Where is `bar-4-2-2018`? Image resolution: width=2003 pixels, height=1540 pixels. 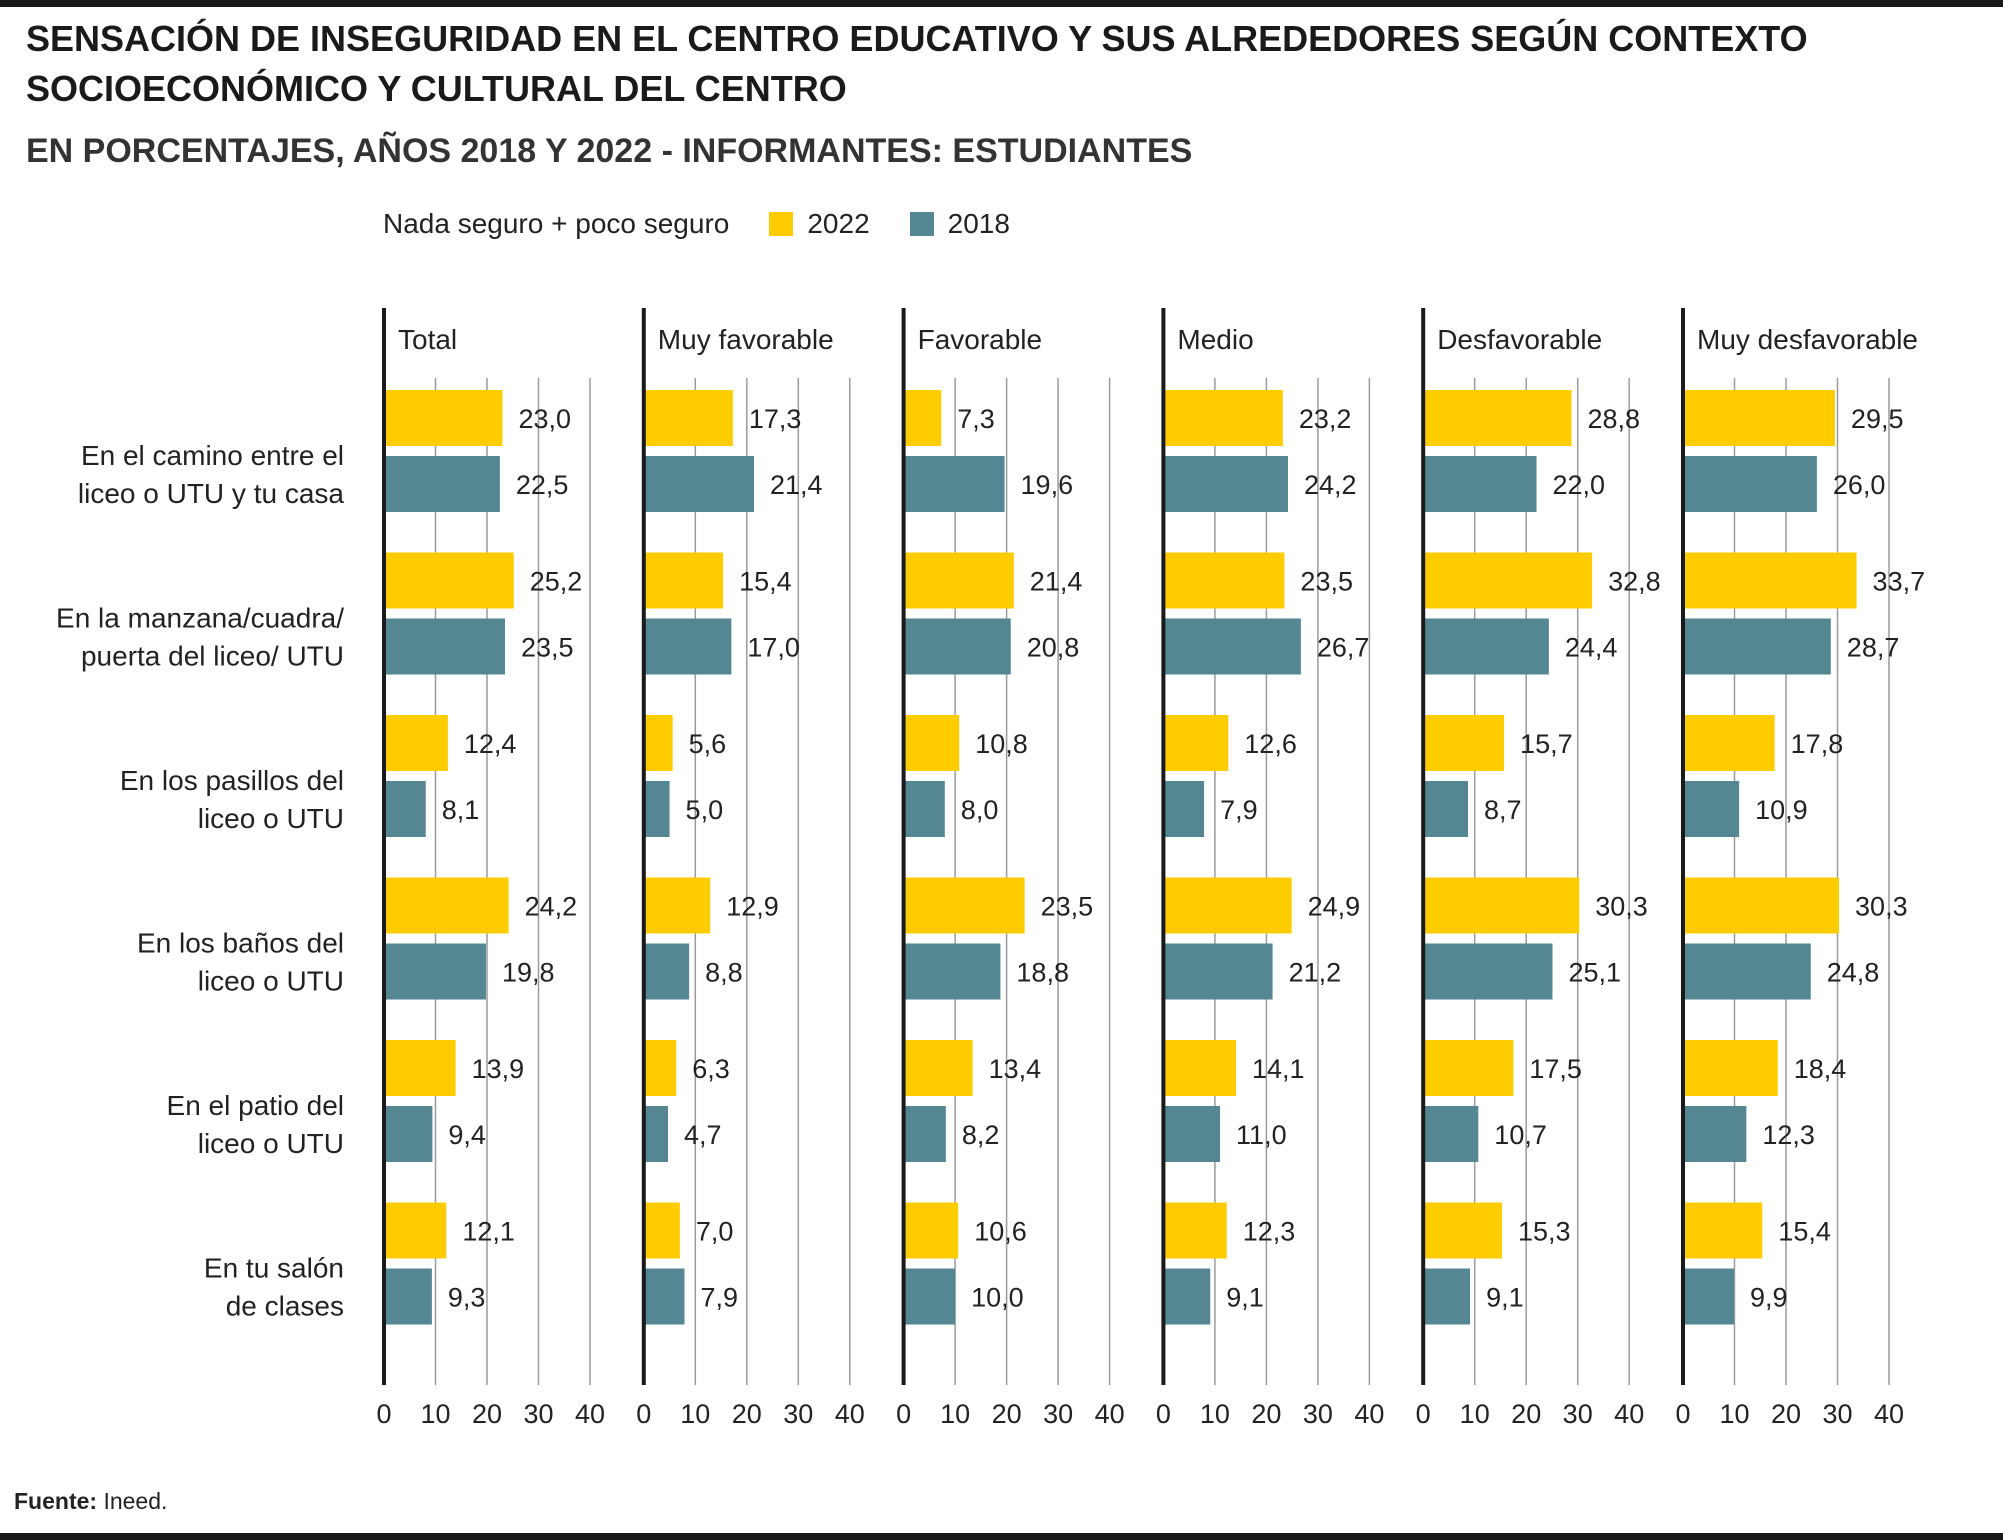
bar-4-2-2018 is located at coordinates (1446, 809).